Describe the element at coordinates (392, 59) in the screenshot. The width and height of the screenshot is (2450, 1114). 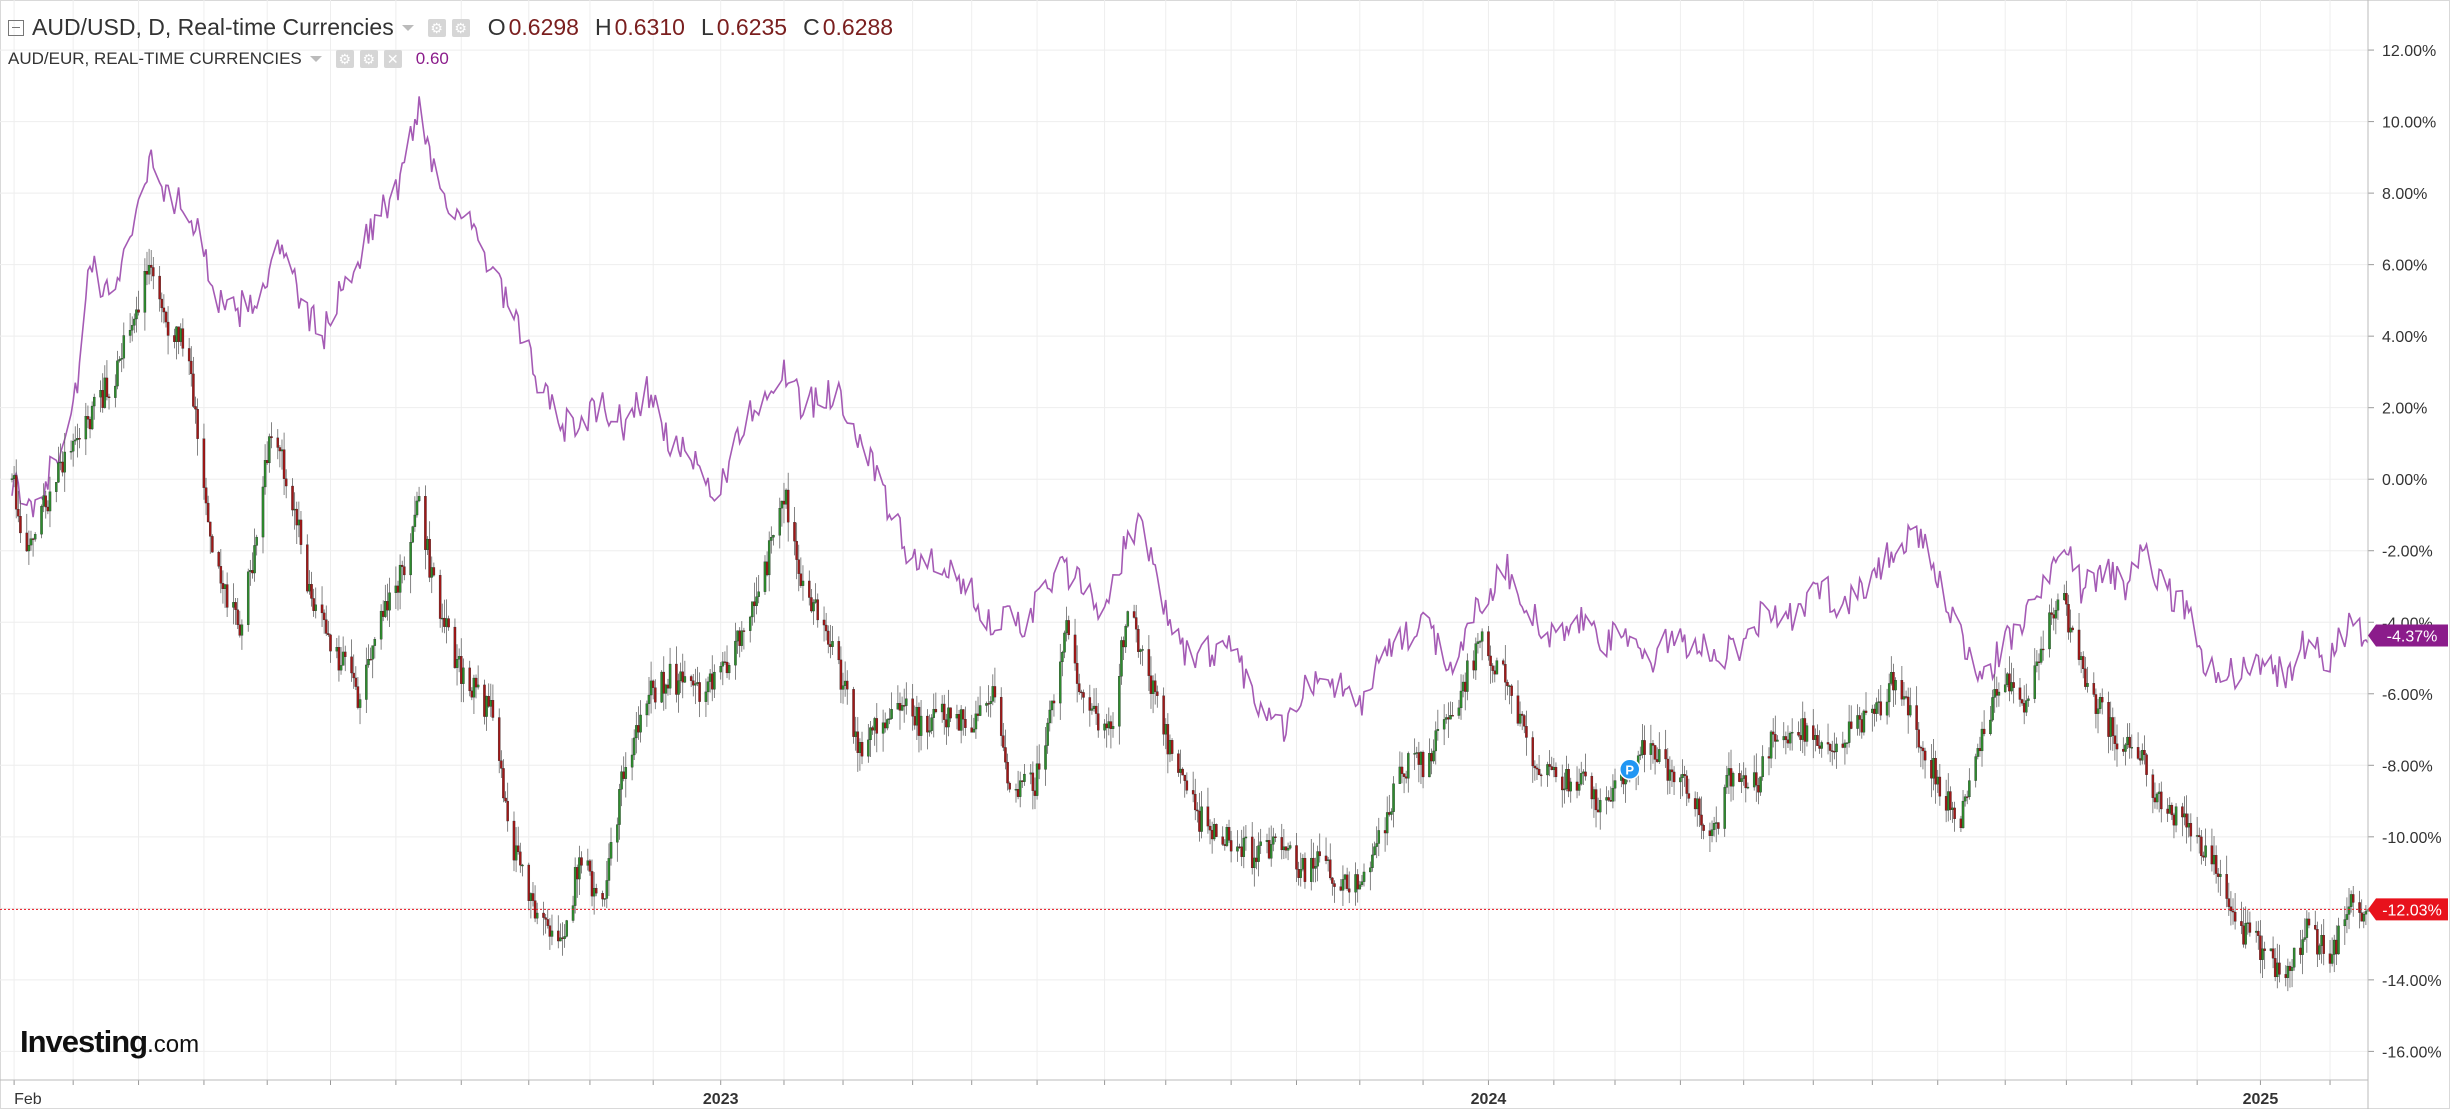
I see `close-icon: ✕` at that location.